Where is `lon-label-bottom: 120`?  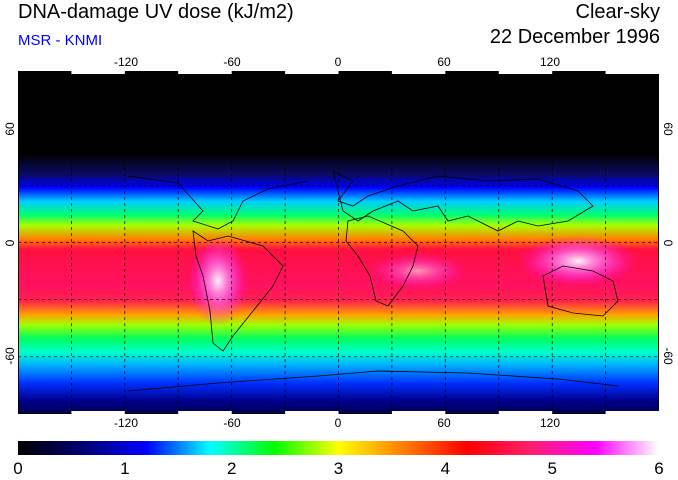 lon-label-bottom: 120 is located at coordinates (550, 423).